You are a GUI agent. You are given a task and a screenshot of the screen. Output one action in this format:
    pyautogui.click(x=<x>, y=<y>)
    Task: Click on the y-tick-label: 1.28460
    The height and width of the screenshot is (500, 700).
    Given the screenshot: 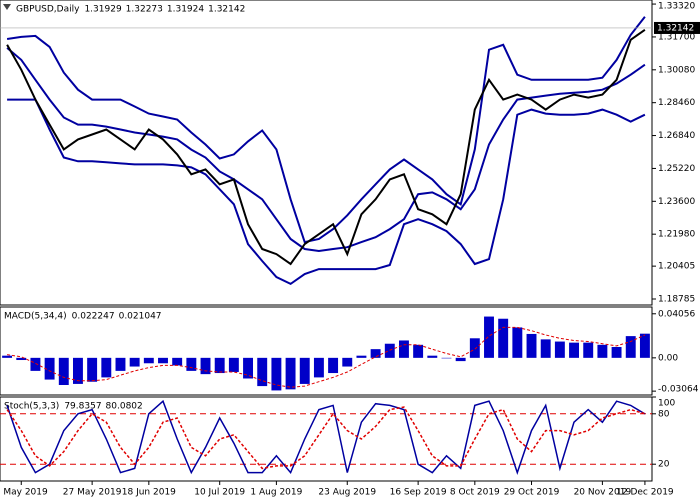 What is the action you would take?
    pyautogui.click(x=676, y=103)
    